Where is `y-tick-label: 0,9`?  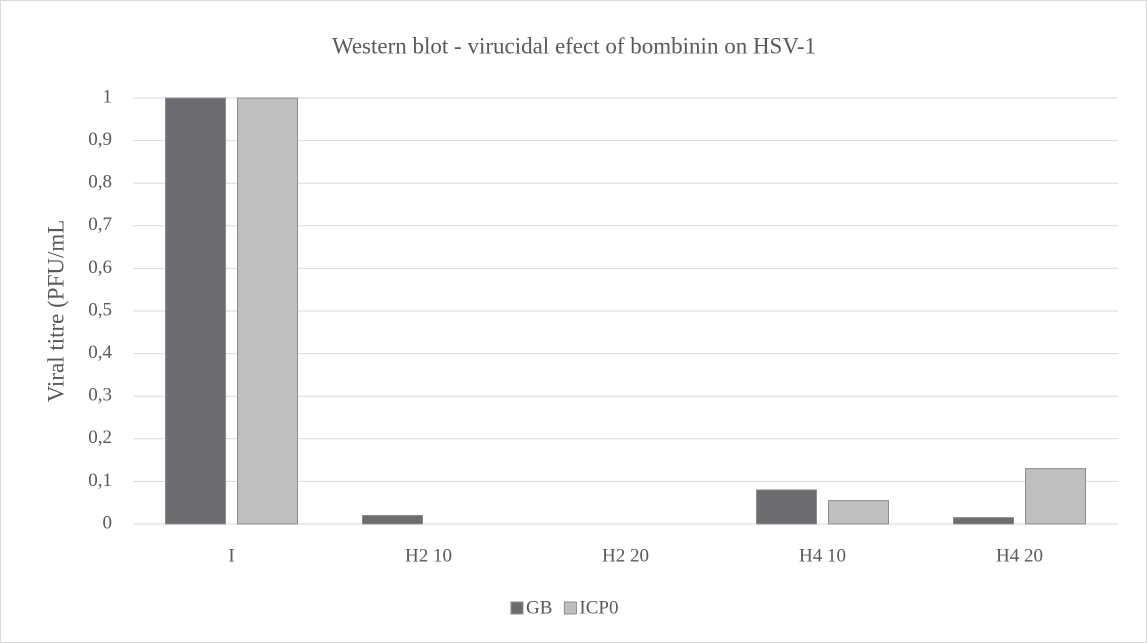
y-tick-label: 0,9 is located at coordinates (100, 139).